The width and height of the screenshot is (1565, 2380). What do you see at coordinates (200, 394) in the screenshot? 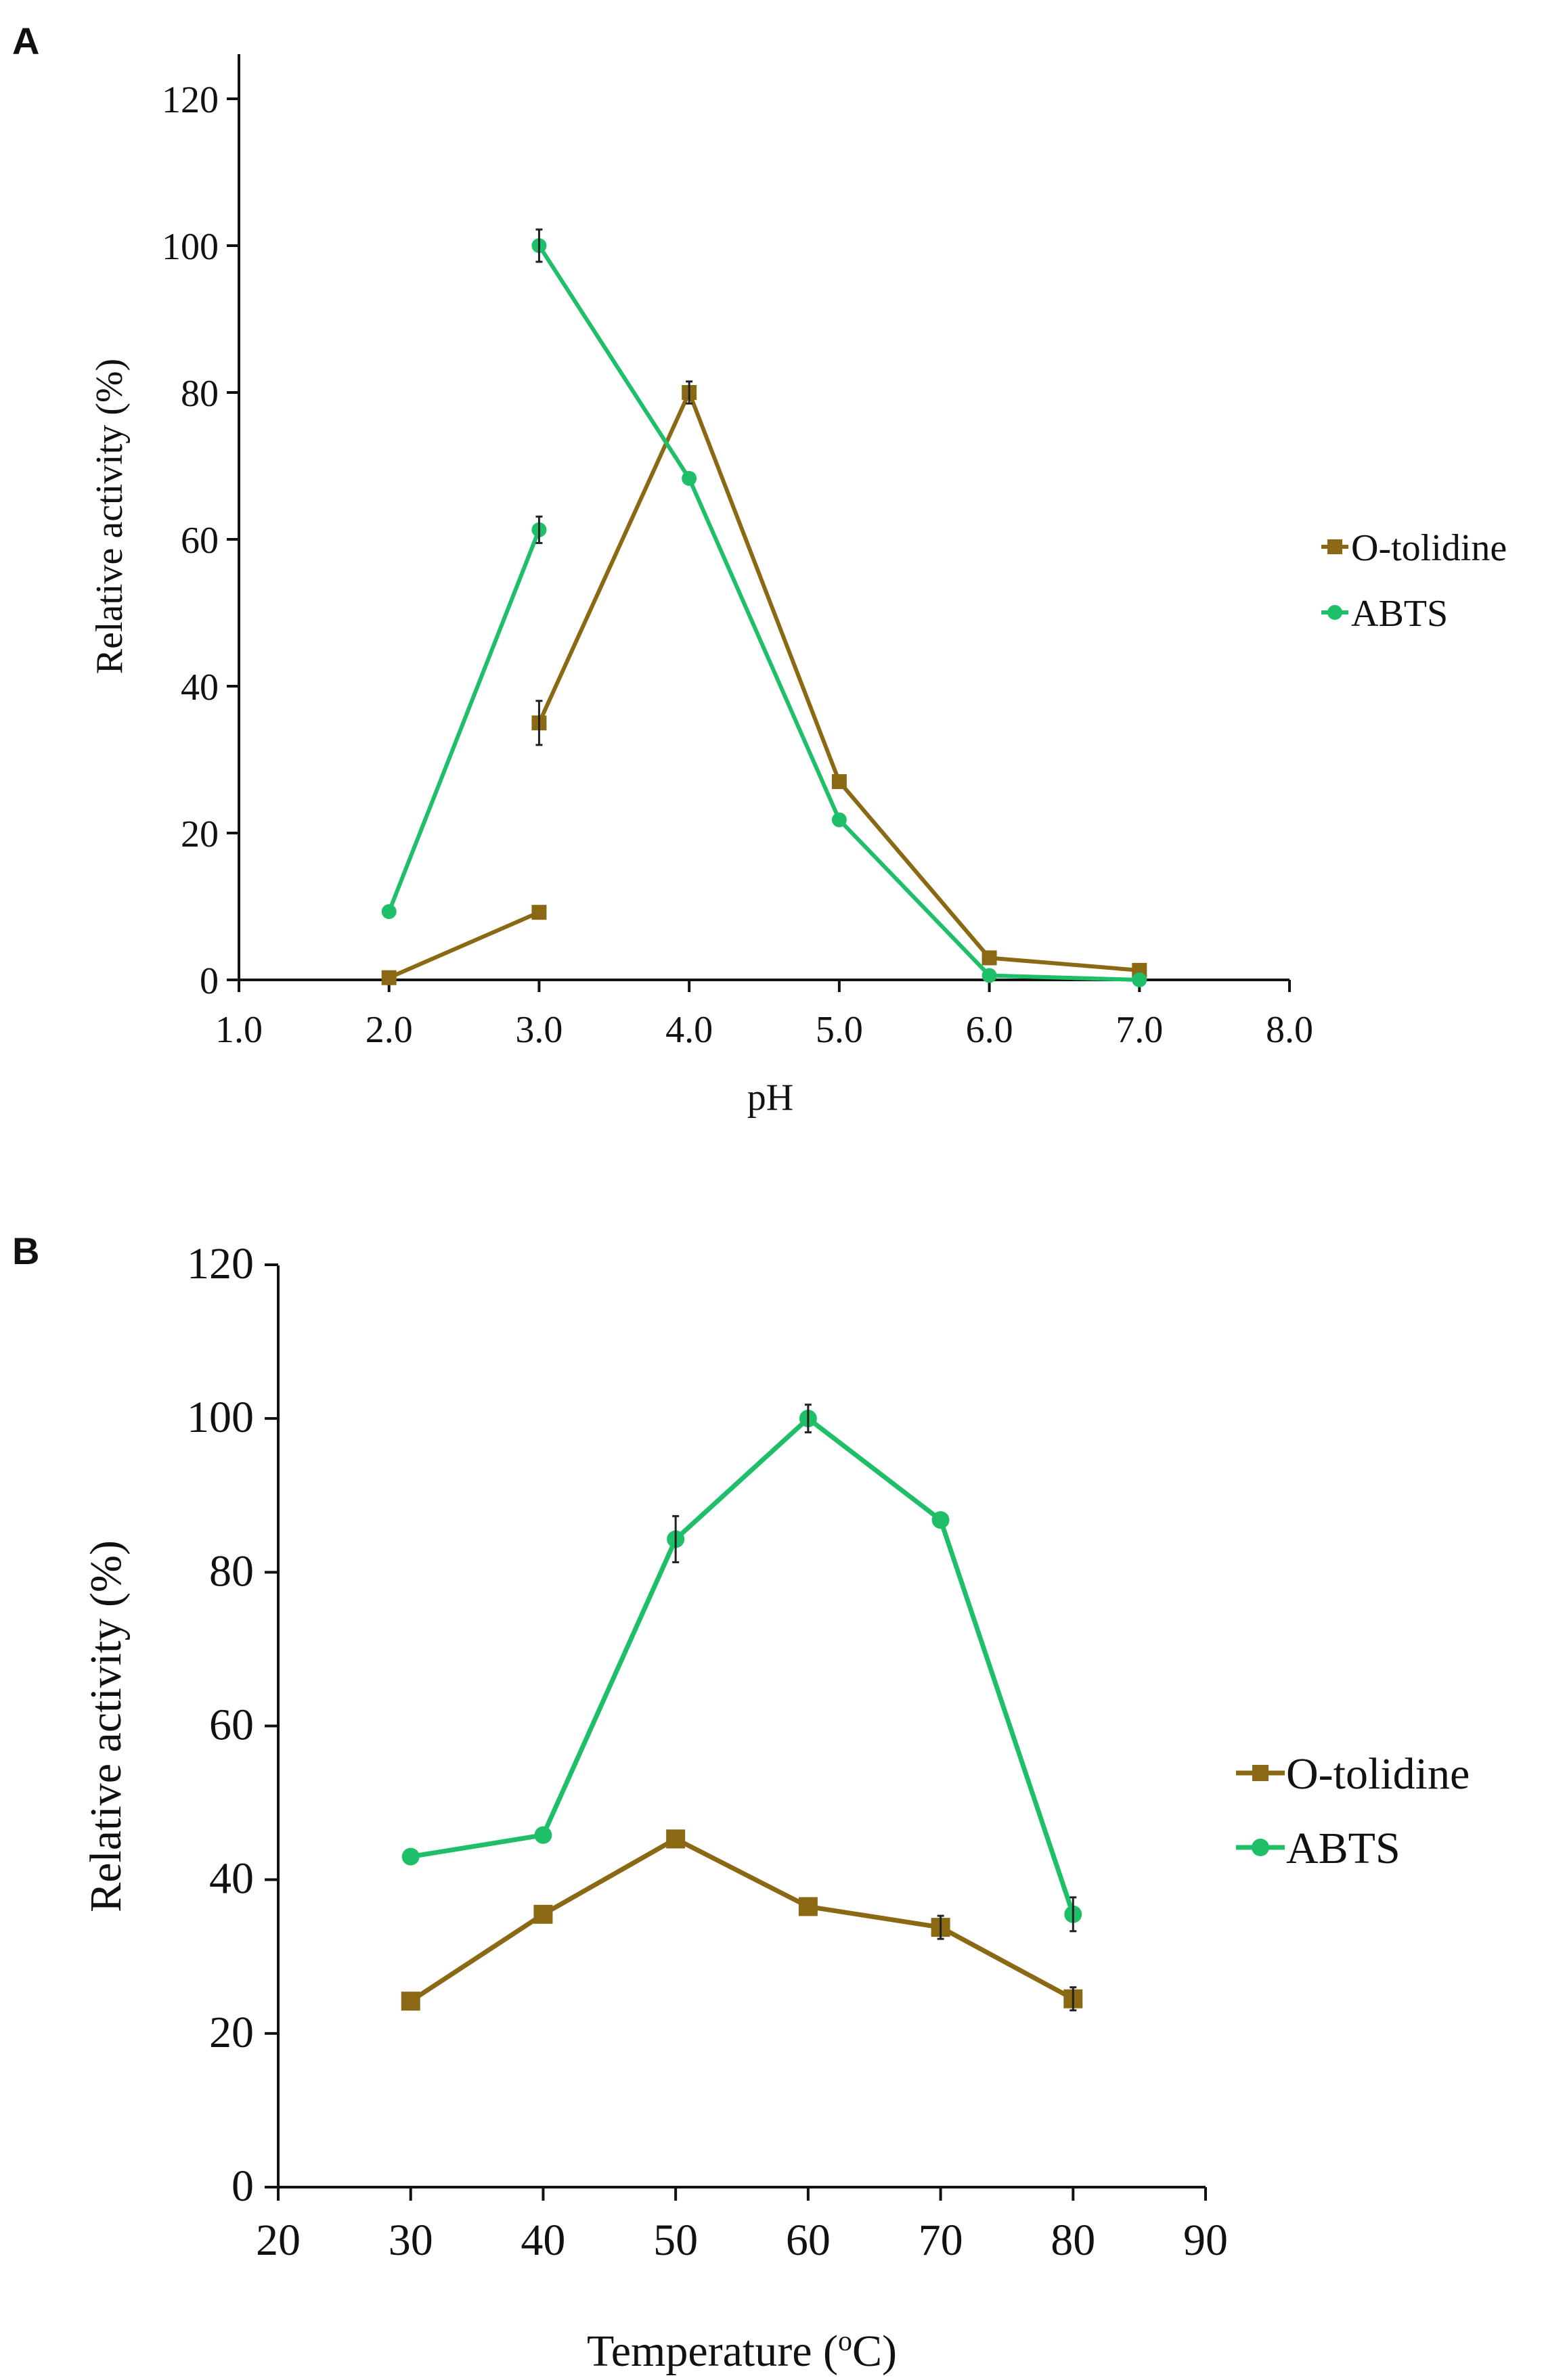
I see `panel-a-y-tick-label: 80` at bounding box center [200, 394].